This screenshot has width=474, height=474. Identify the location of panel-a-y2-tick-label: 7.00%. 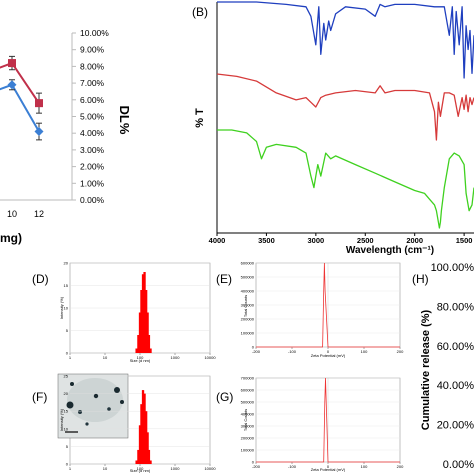
(92, 83).